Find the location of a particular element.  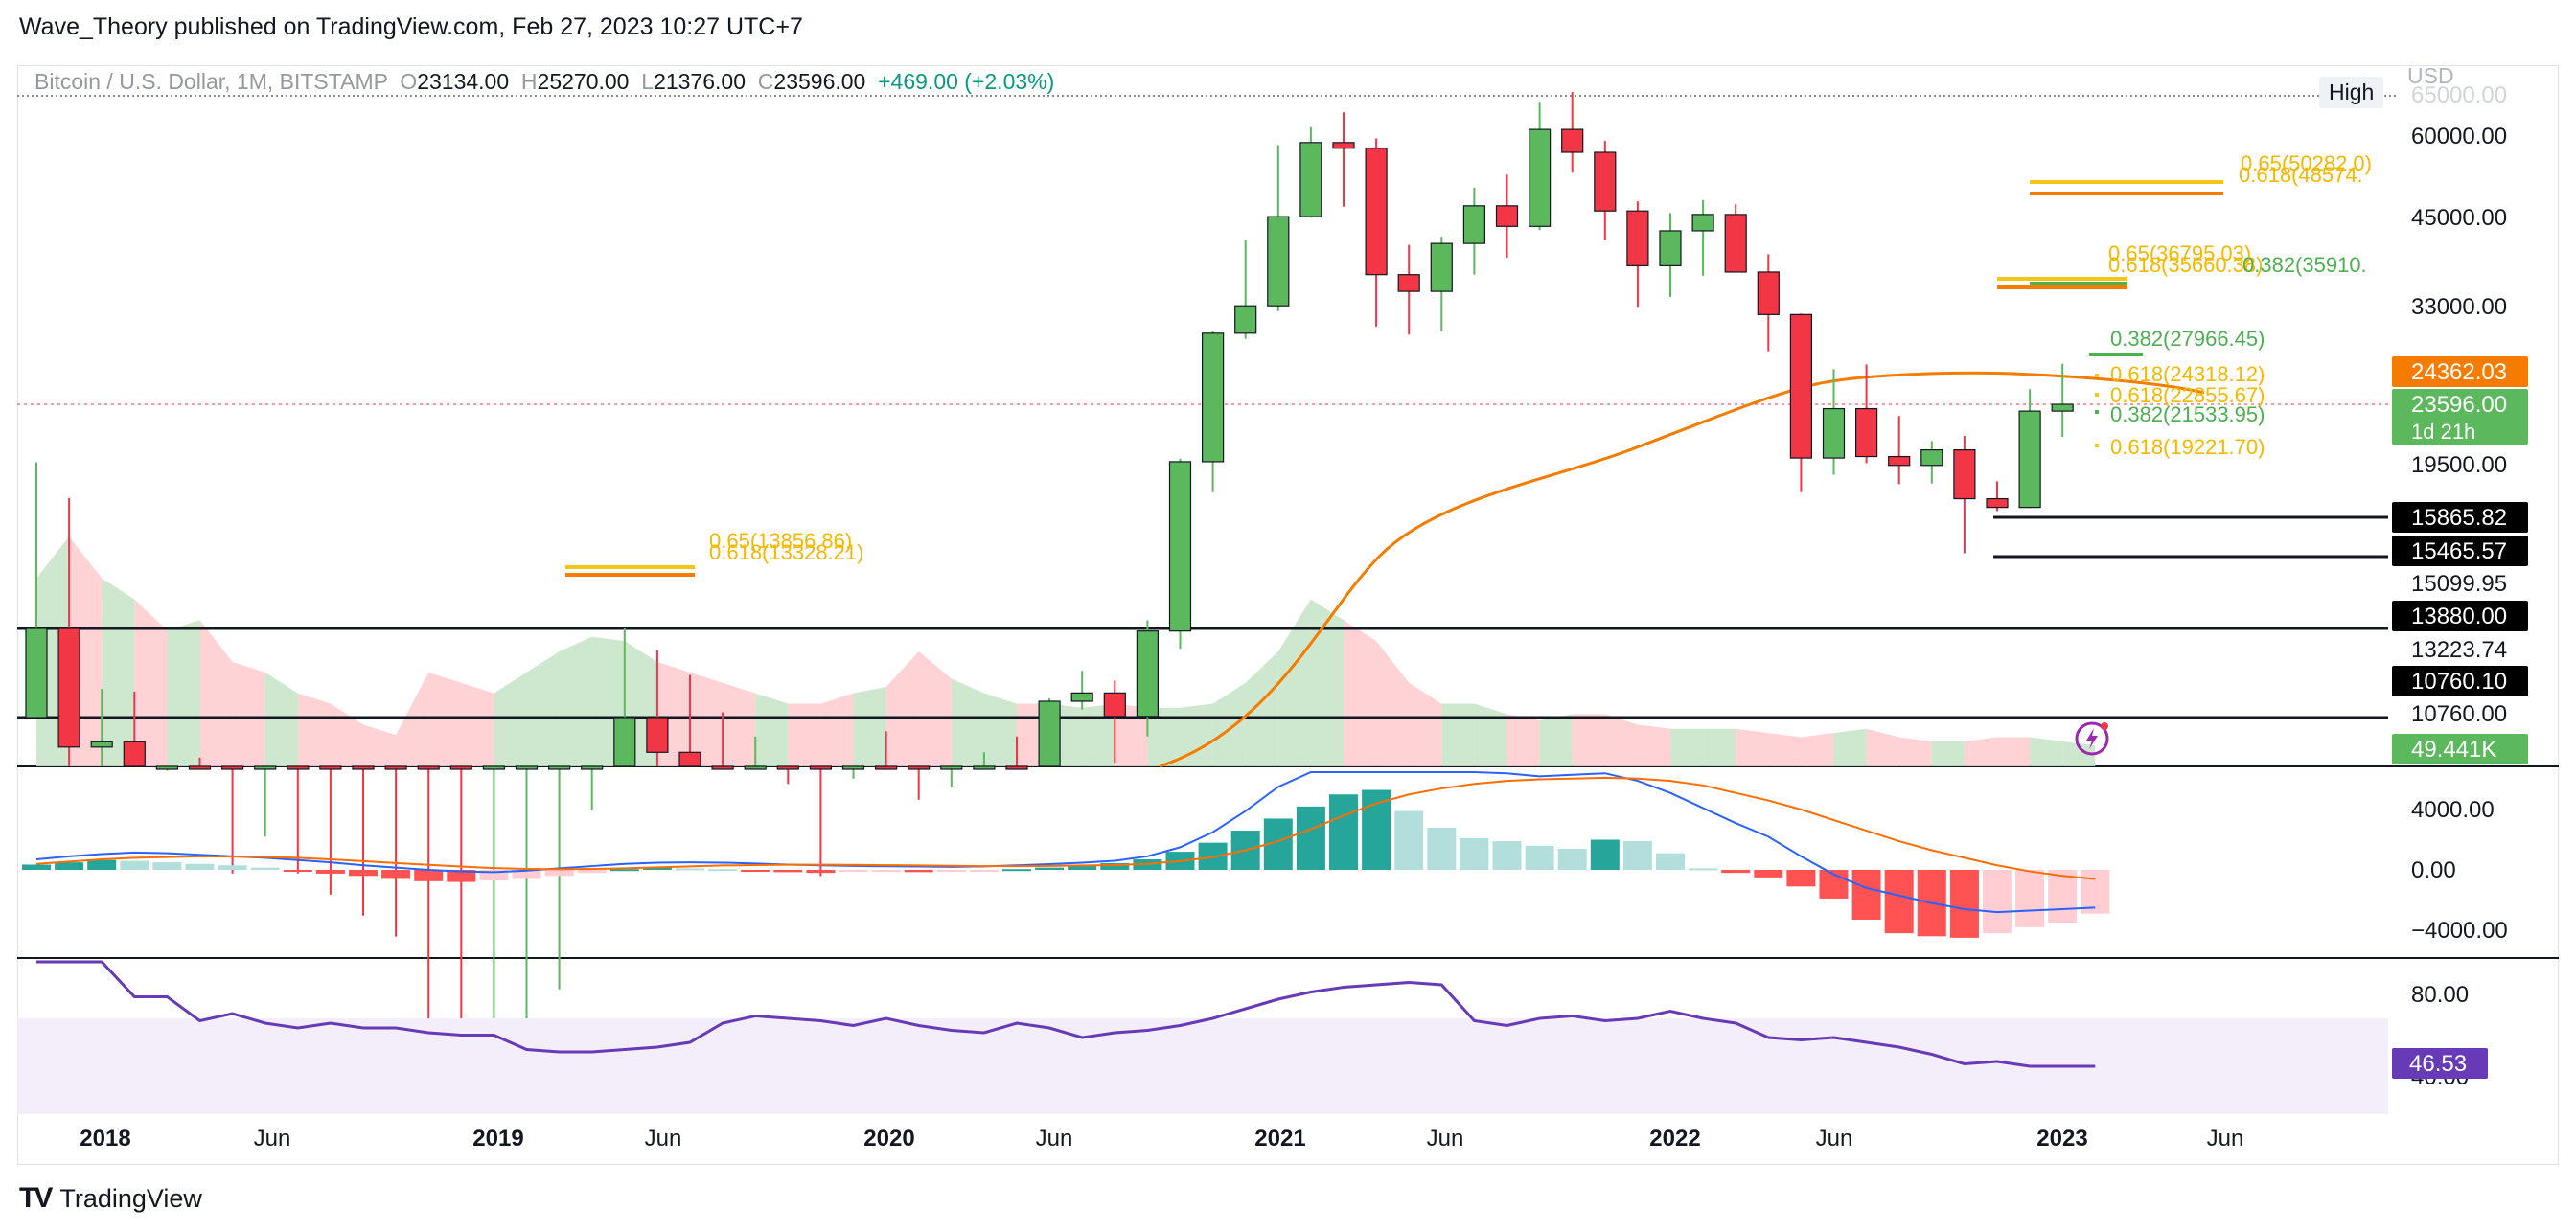

price-axis-tick: 33000.00 is located at coordinates (2459, 307).